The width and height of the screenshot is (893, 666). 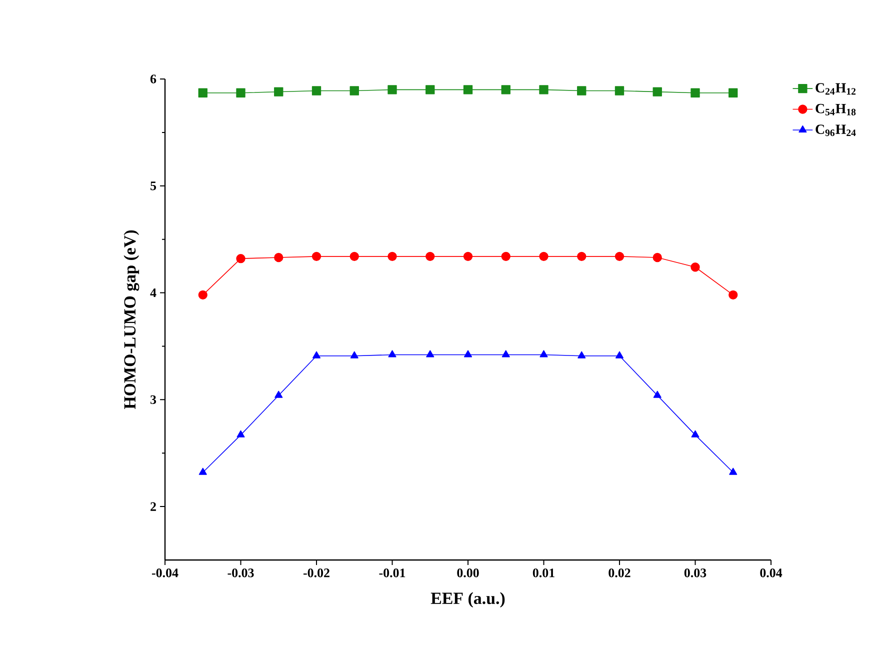 I want to click on x-tick-label: 0.04, so click(x=771, y=573).